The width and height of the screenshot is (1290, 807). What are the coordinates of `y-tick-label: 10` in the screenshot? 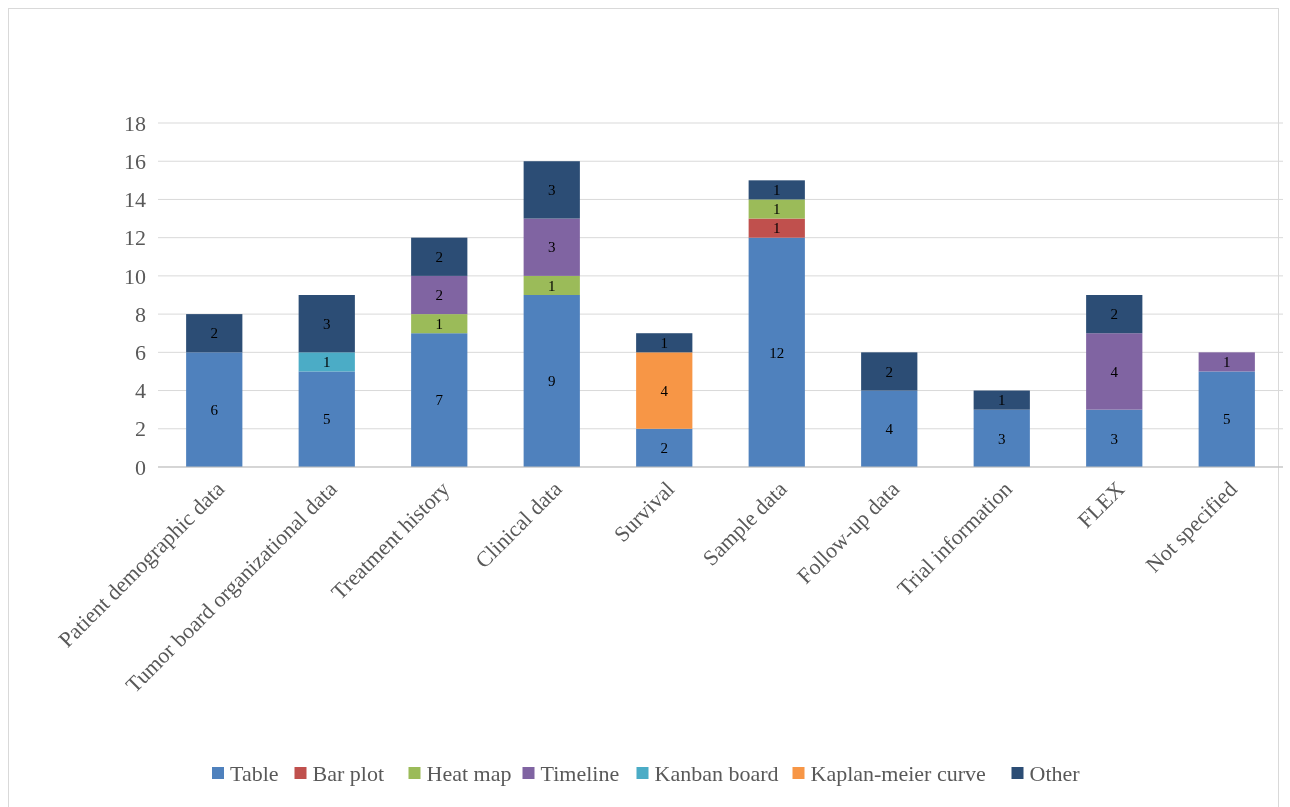 It's located at (135, 276).